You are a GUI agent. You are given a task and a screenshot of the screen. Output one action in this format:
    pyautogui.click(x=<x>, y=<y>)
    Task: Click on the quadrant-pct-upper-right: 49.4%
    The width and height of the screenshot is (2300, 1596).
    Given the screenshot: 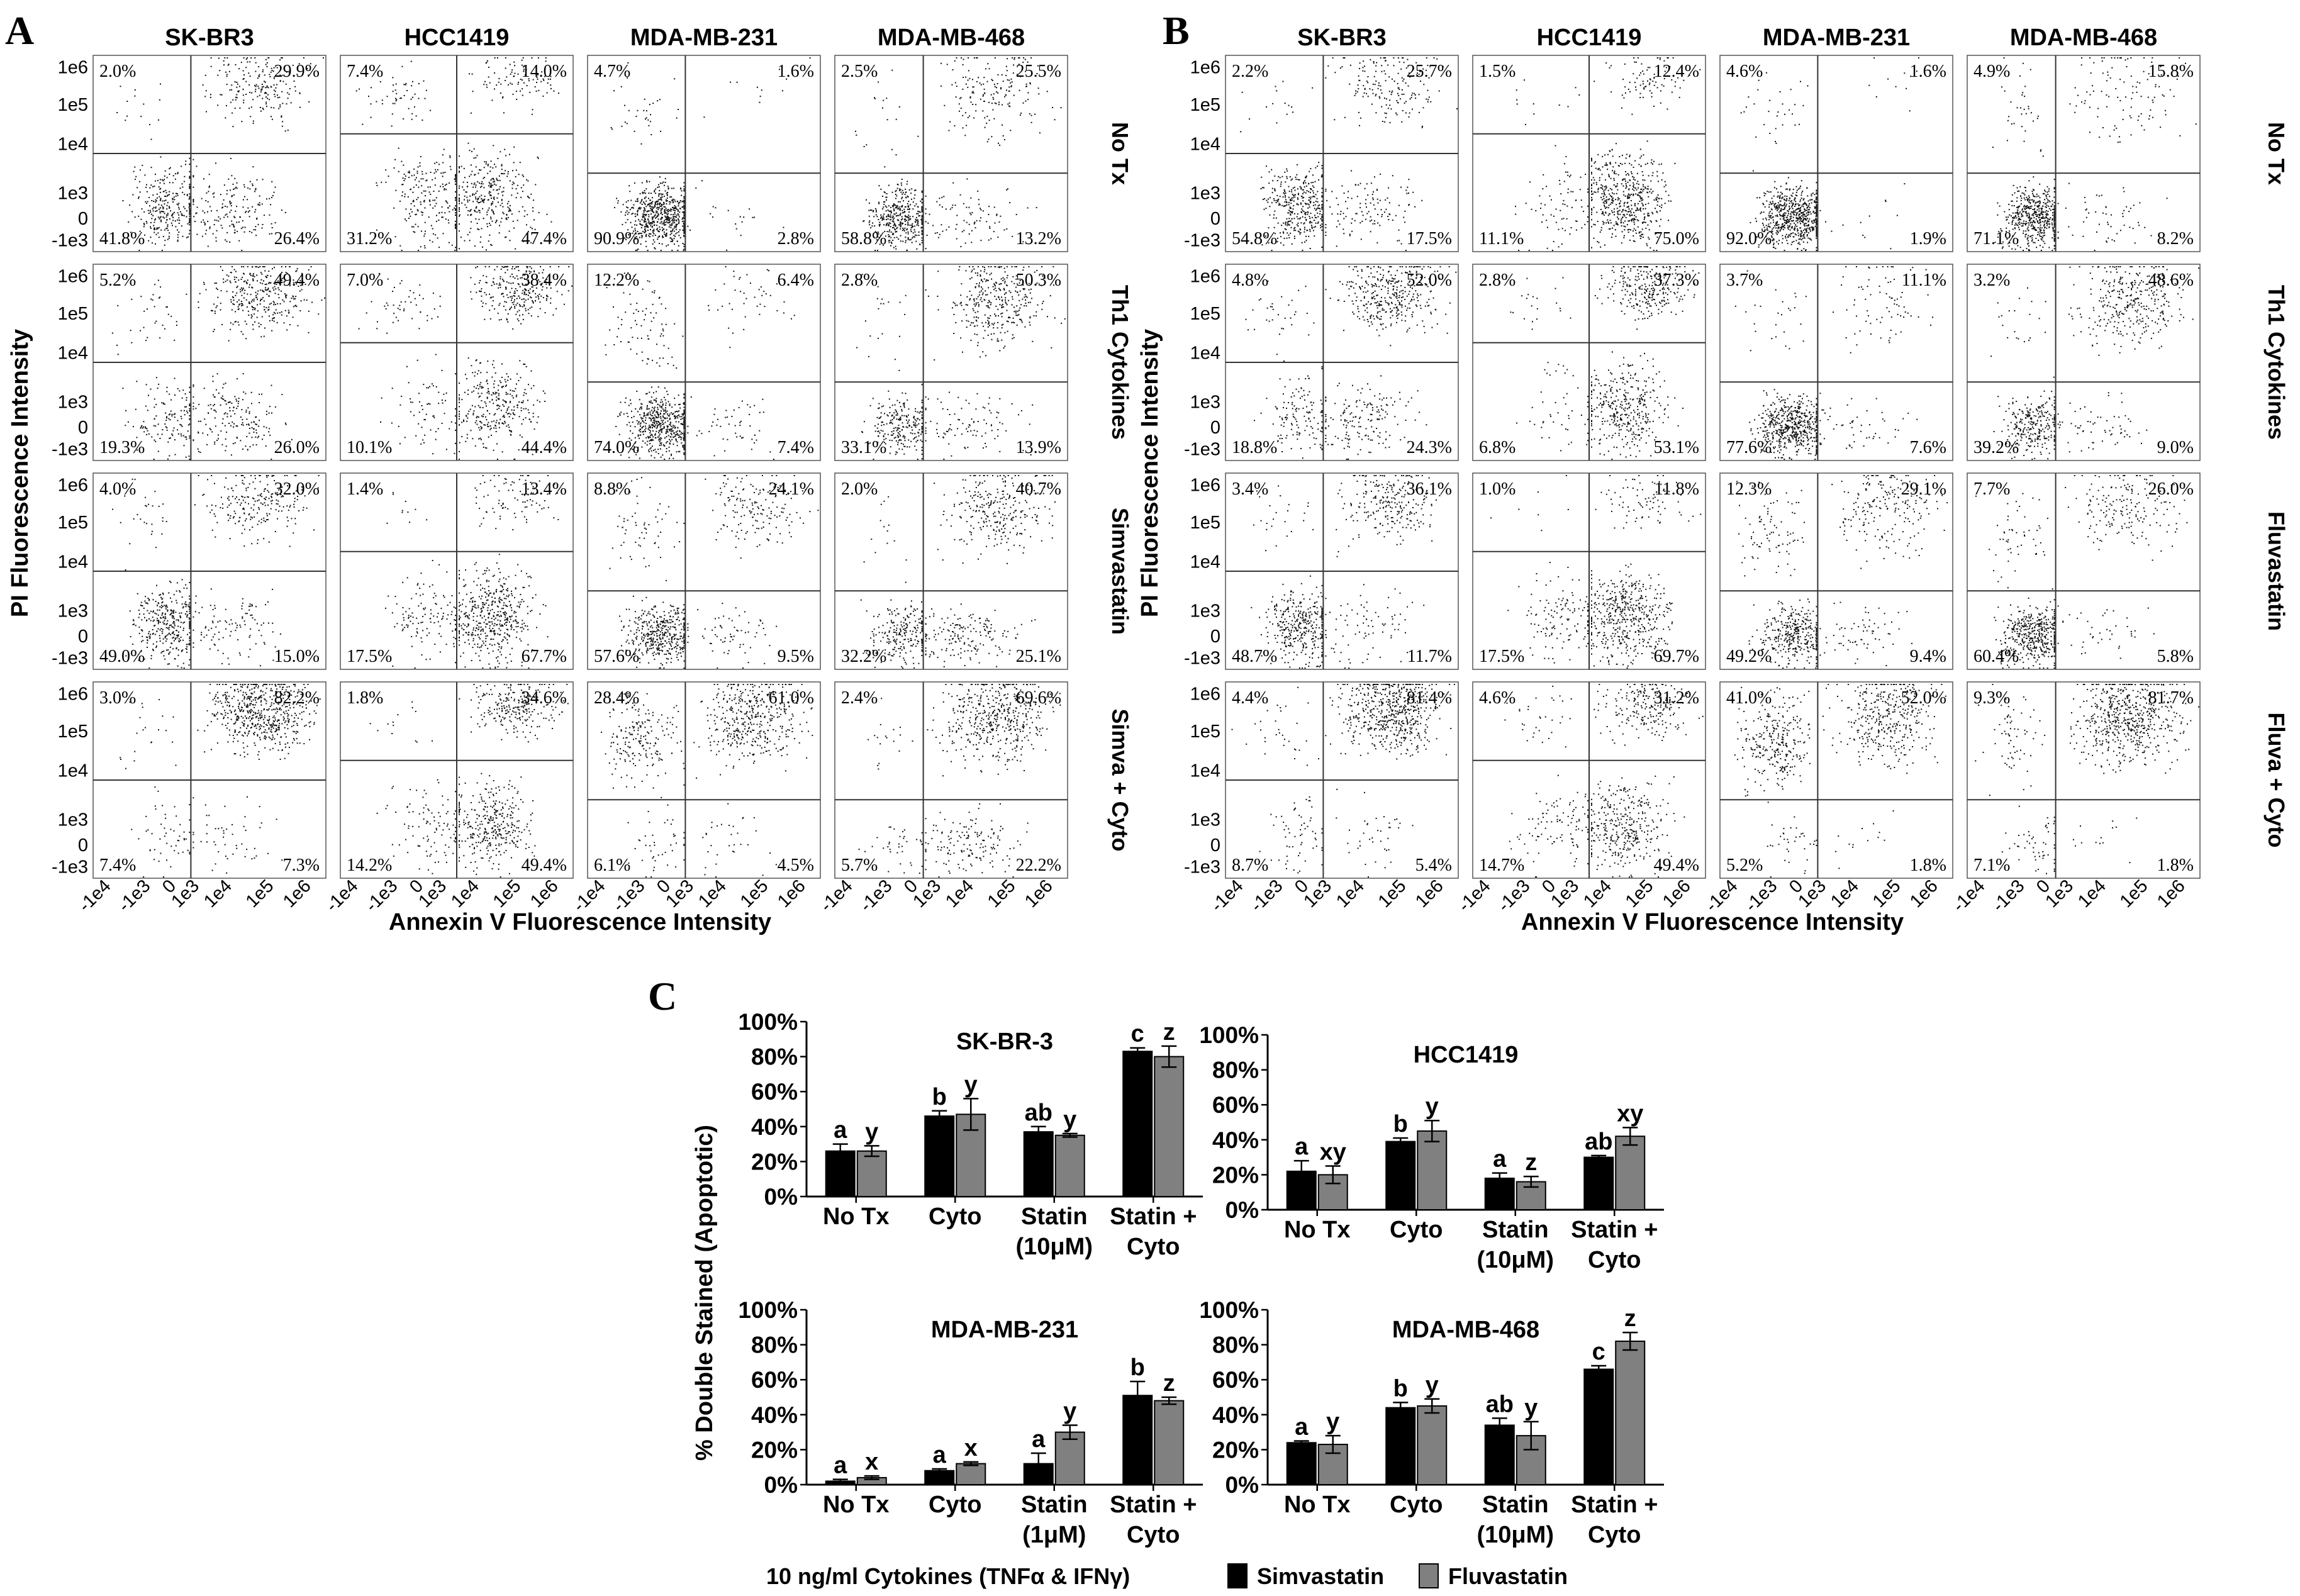 What is the action you would take?
    pyautogui.click(x=297, y=280)
    